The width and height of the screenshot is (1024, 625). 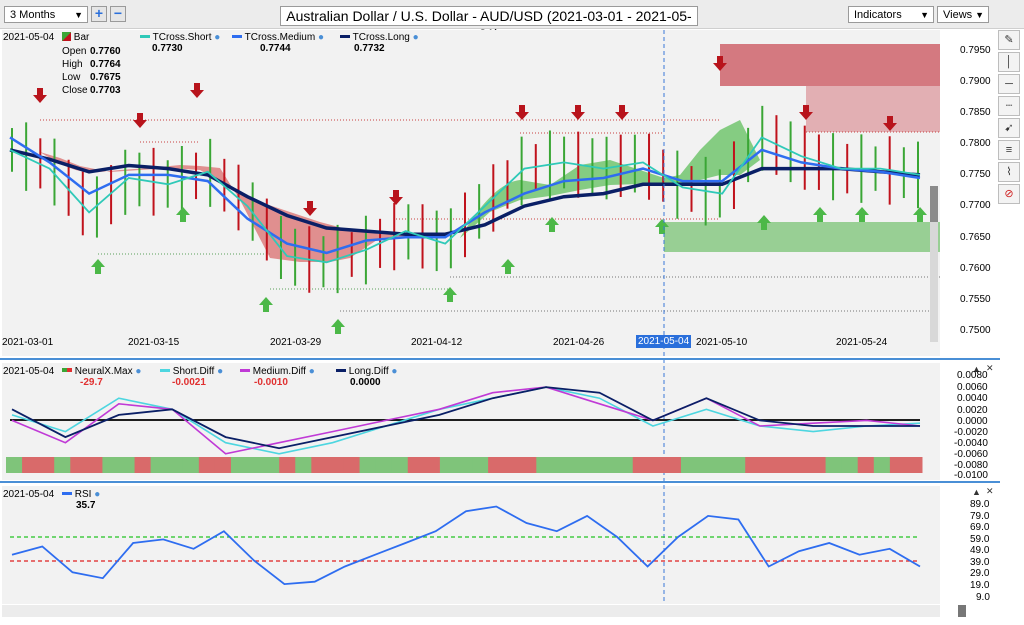 What do you see at coordinates (975, 268) in the screenshot?
I see `y-tick: 0.7600` at bounding box center [975, 268].